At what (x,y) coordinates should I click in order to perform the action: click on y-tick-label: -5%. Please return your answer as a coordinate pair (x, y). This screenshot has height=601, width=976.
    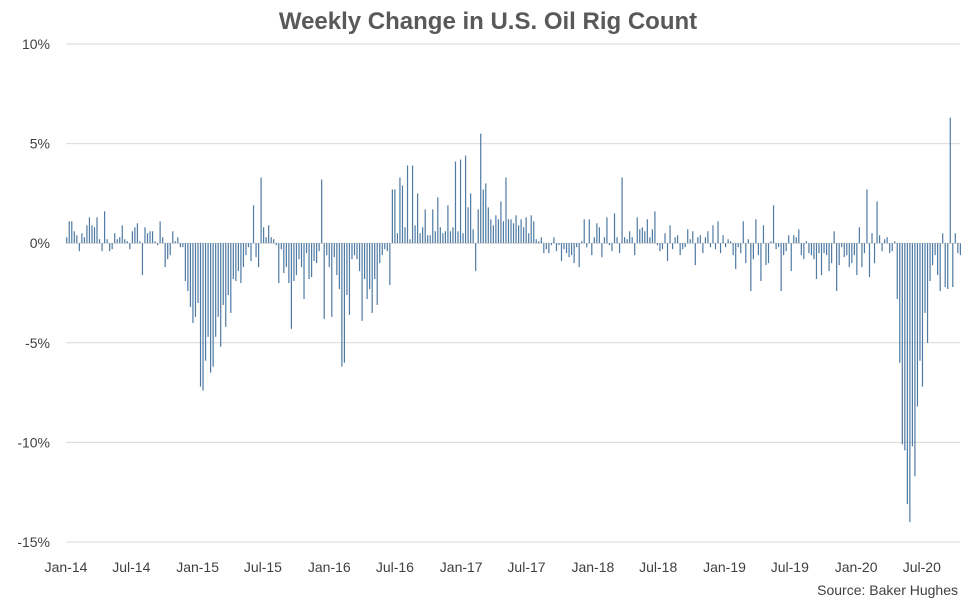
    Looking at the image, I should click on (37, 343).